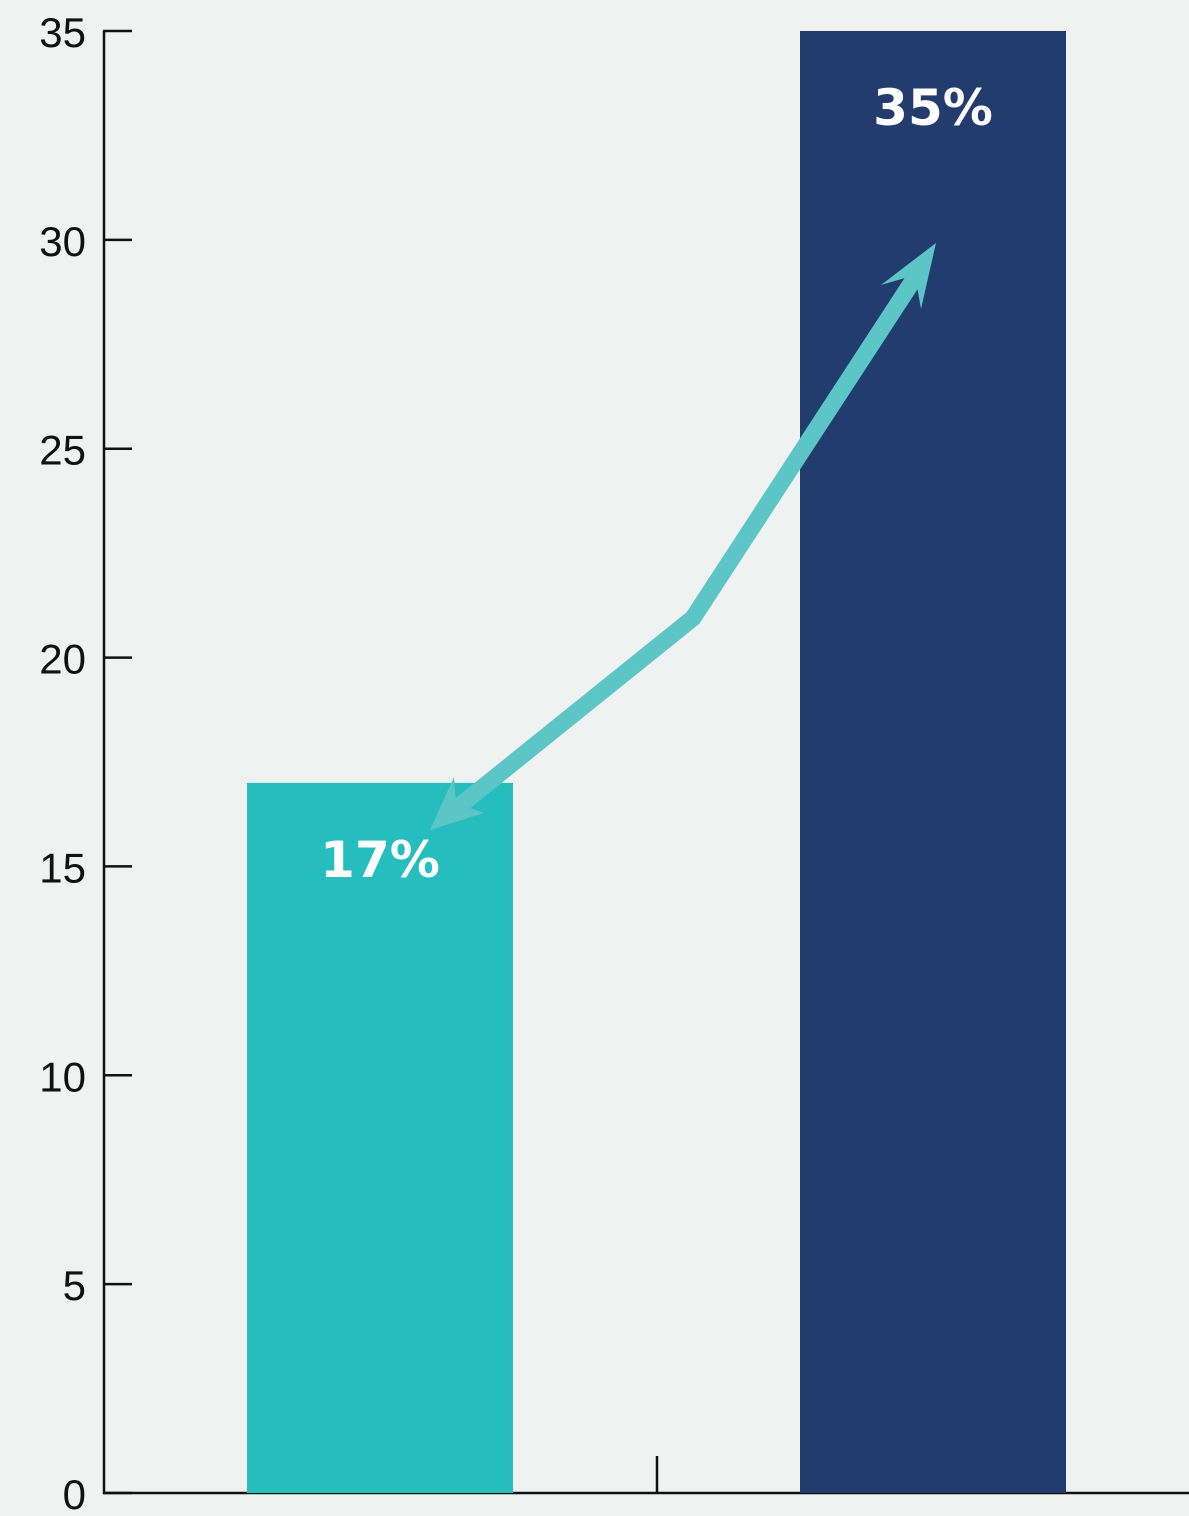  Describe the element at coordinates (908, 276) in the screenshot. I see `trend-arrow-head-up` at that location.